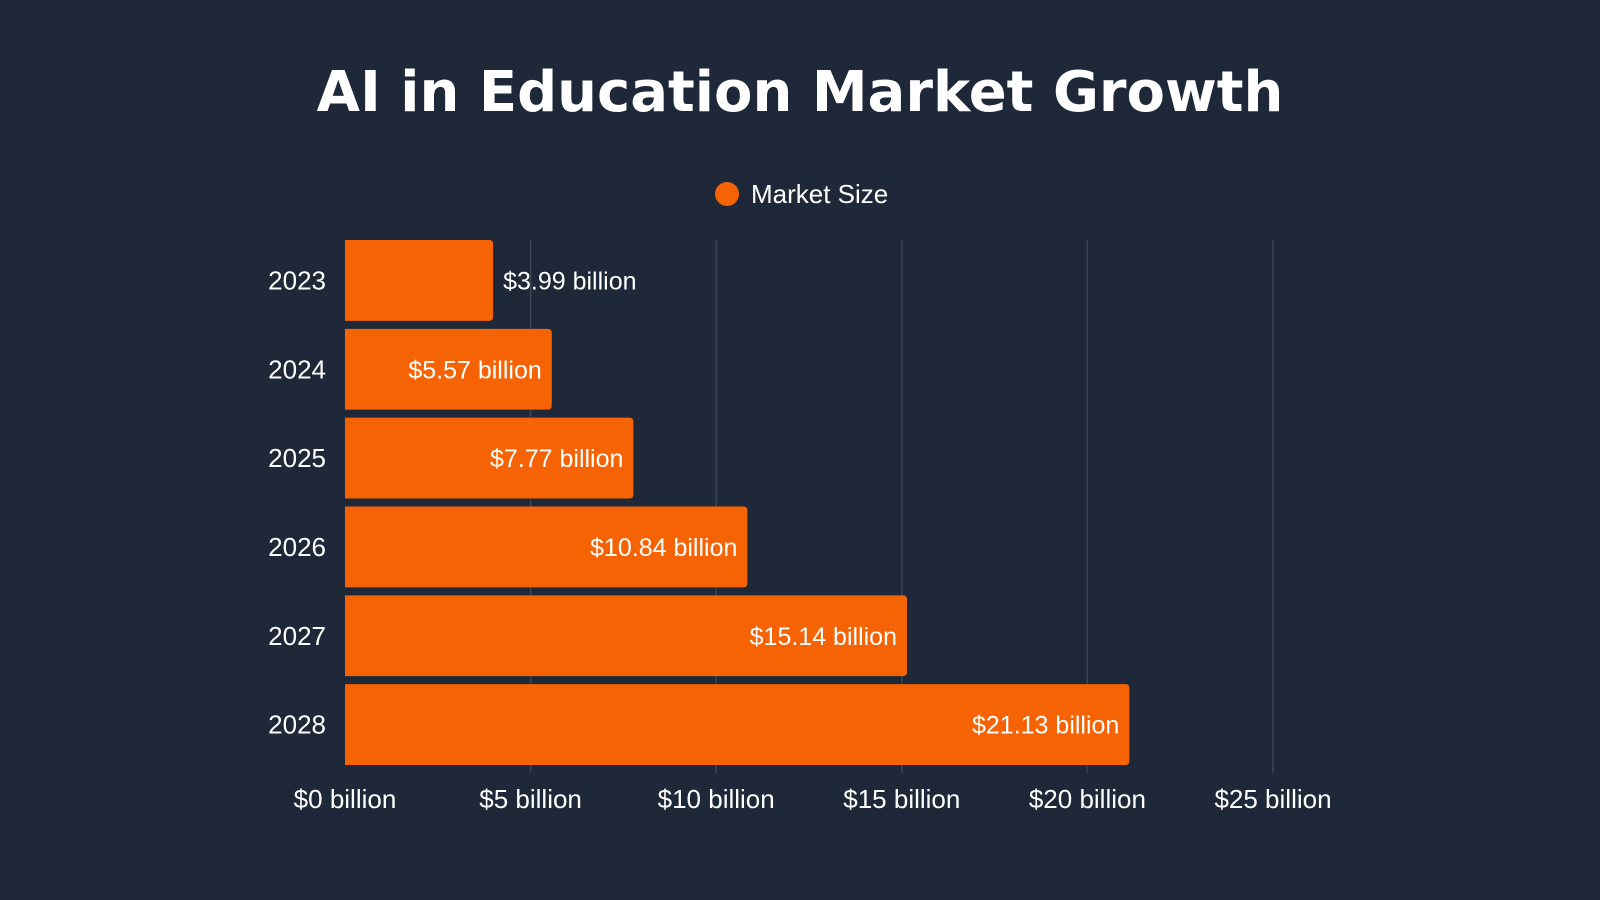  I want to click on category-label: 2024, so click(297, 369).